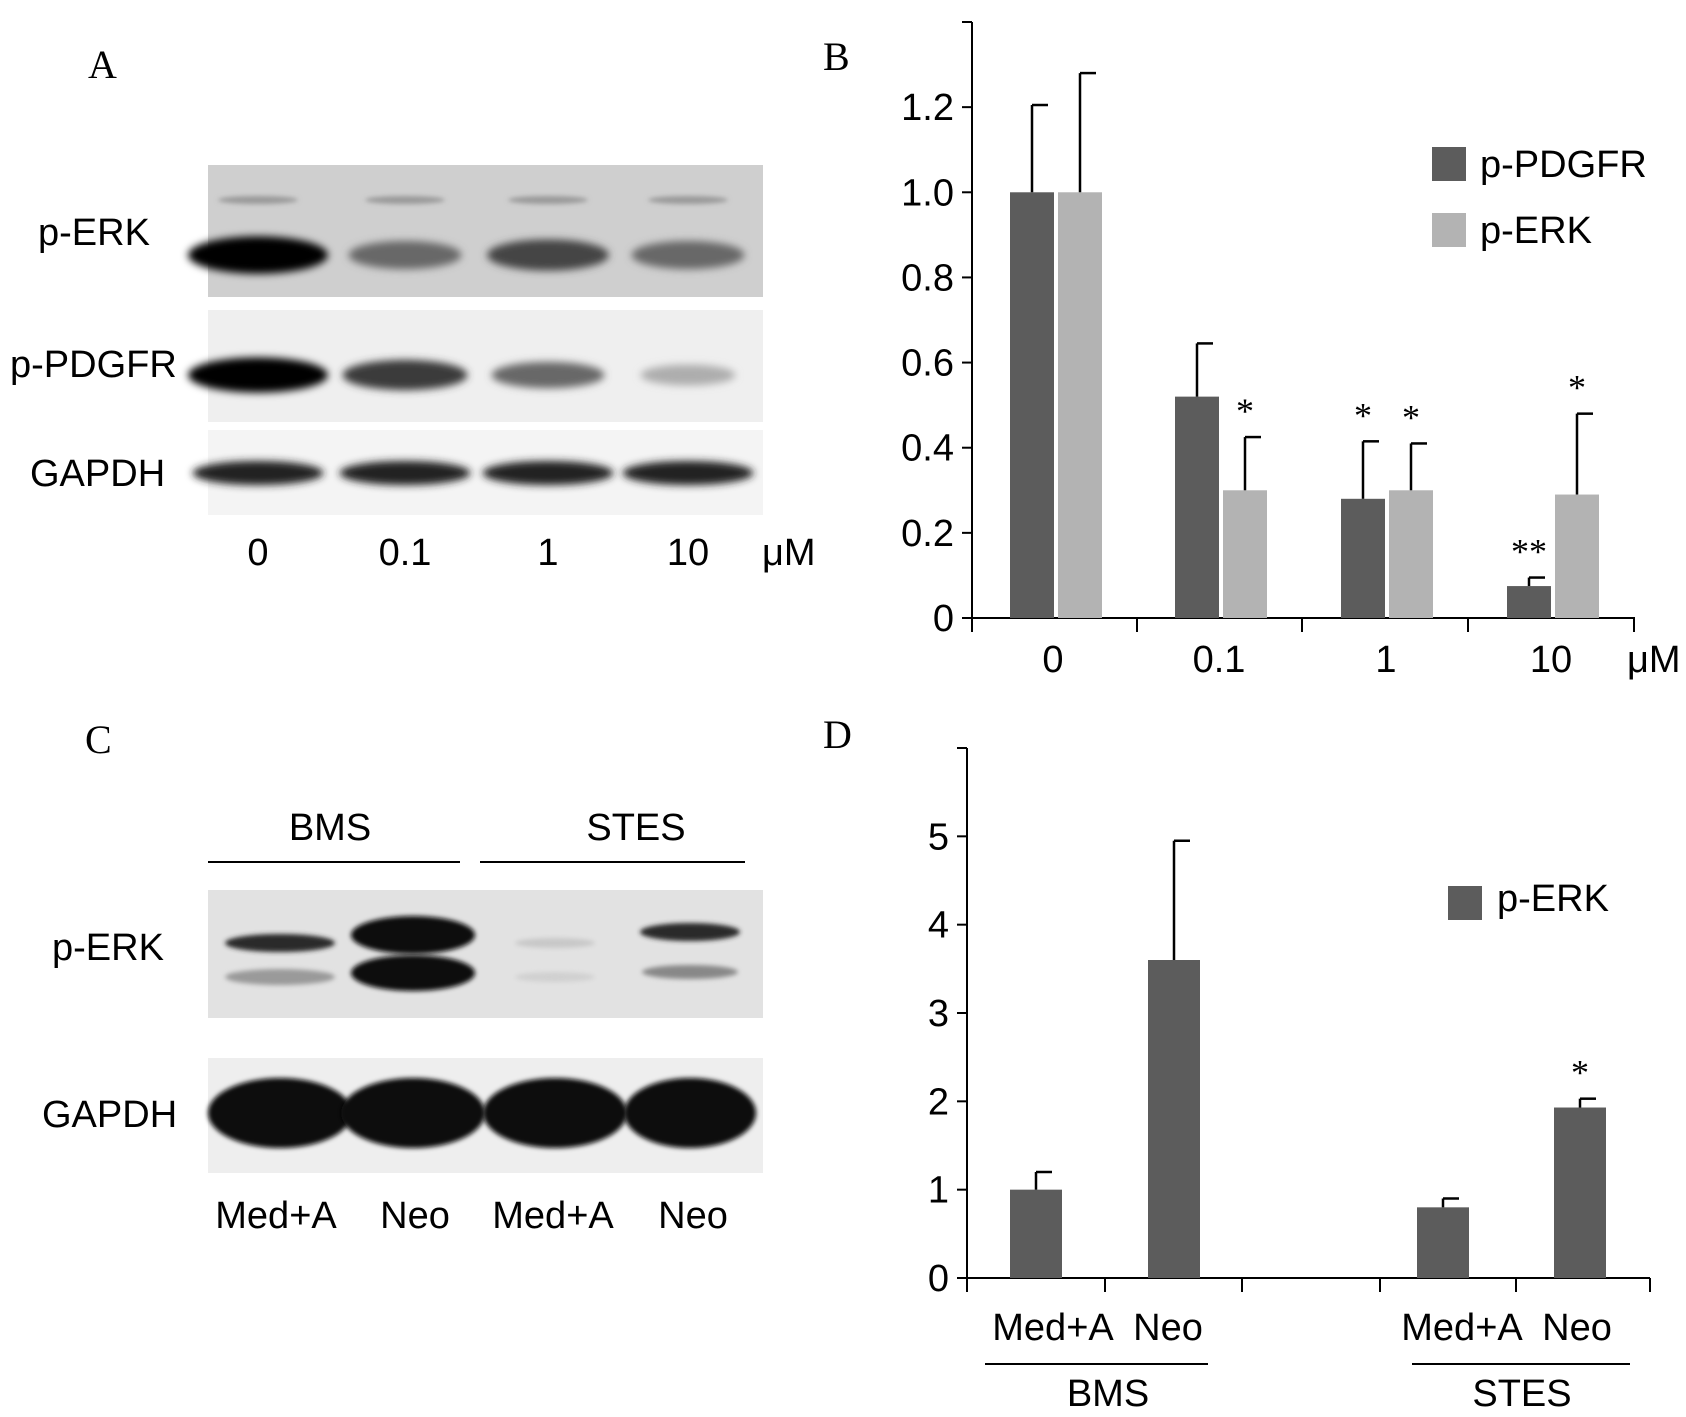 The width and height of the screenshot is (1686, 1417). I want to click on chart-d-tick-label-y: 3, so click(938, 1014).